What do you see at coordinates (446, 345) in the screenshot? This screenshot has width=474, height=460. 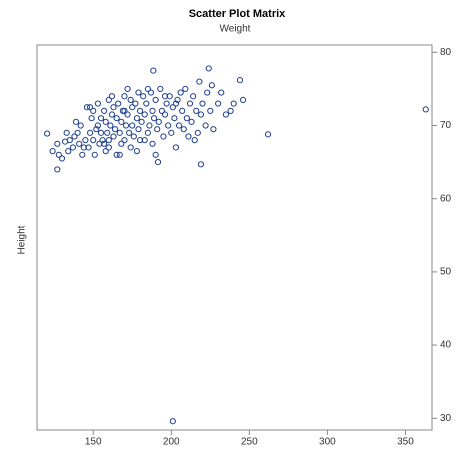 I see `y-tick-label: 40` at bounding box center [446, 345].